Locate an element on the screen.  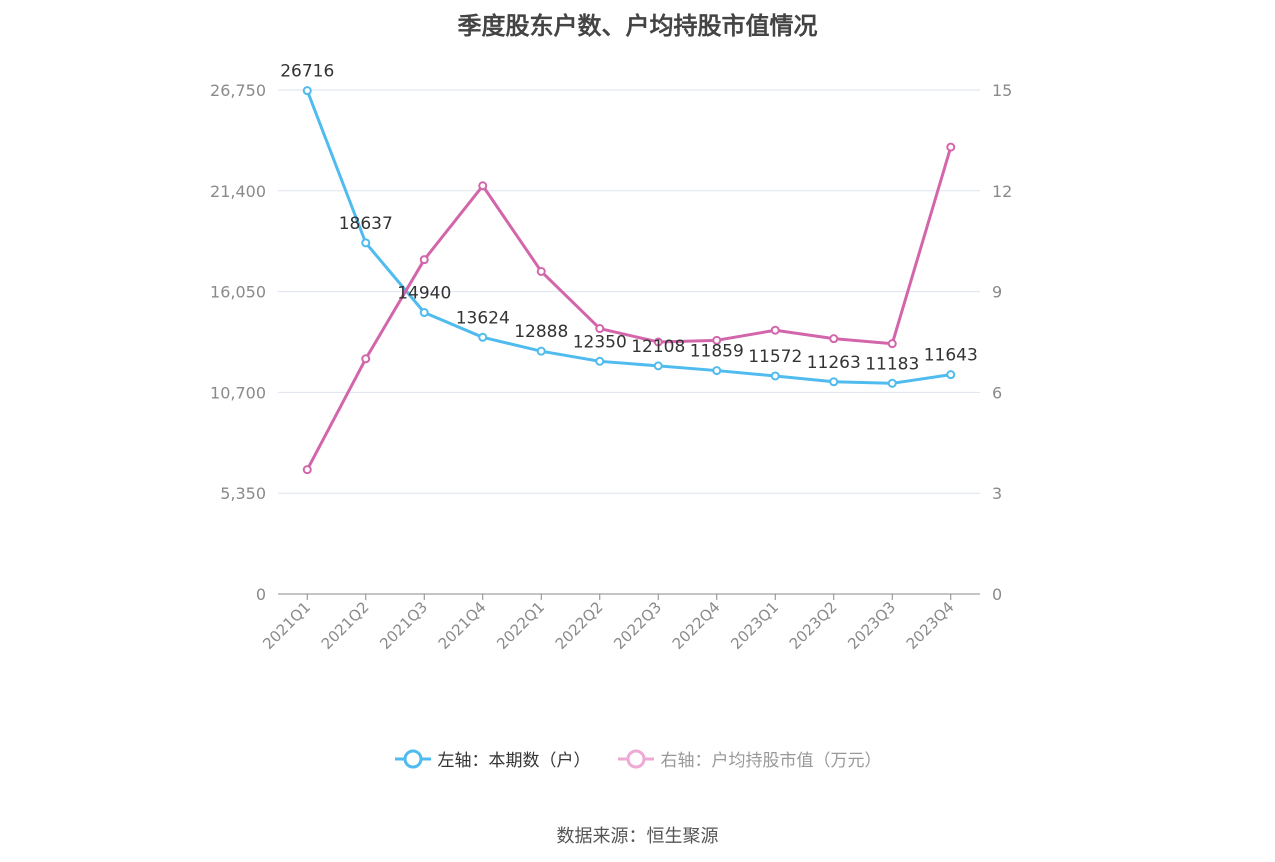
legend: 左轴：本期数（户） 右轴：户均持股市值（万元） is located at coordinates (637, 758).